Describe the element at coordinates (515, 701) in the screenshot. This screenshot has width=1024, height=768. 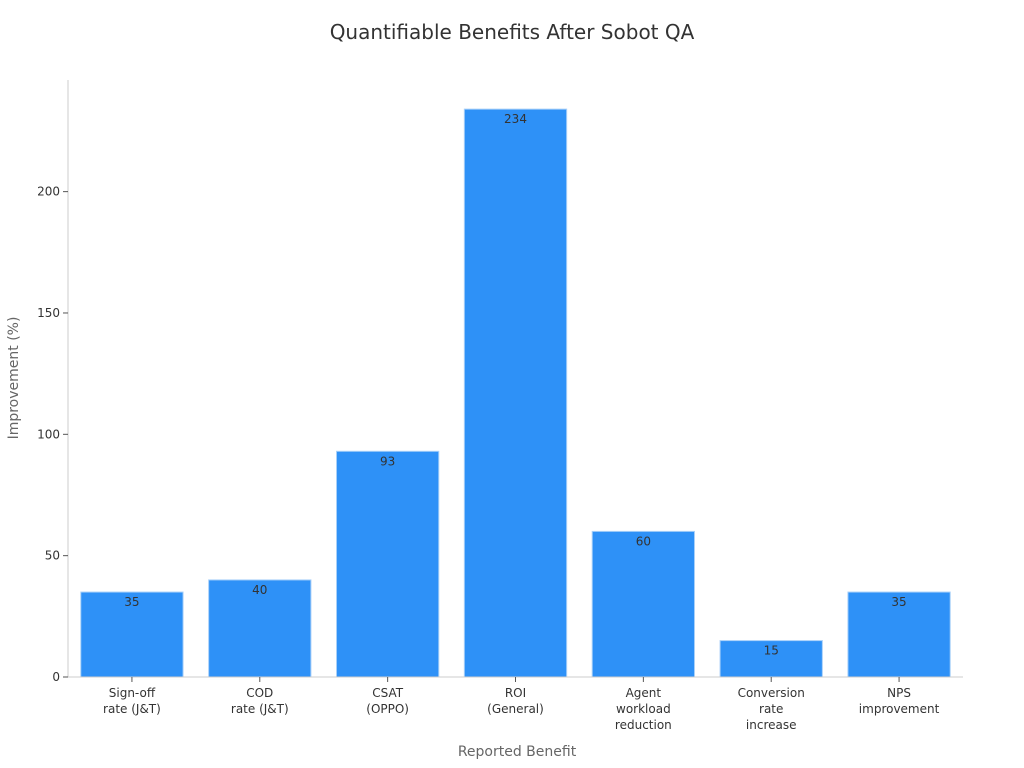
I see `x-tick-label: ROI (General)` at that location.